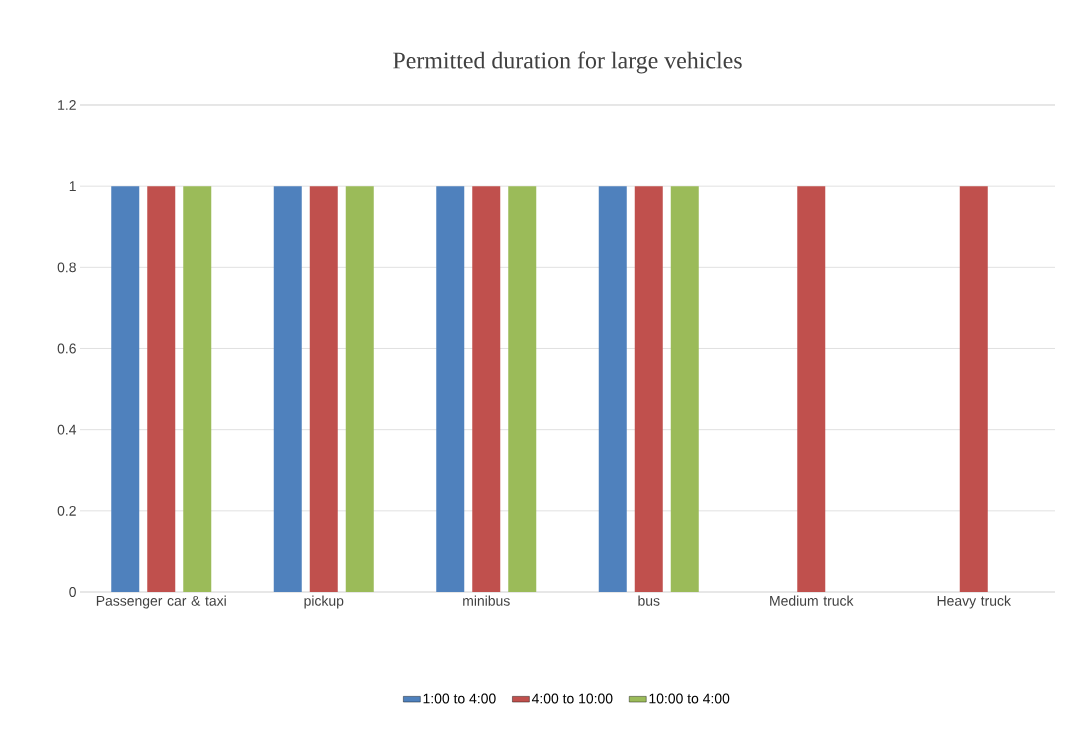  Describe the element at coordinates (649, 600) in the screenshot. I see `x-tick-label: bus` at that location.